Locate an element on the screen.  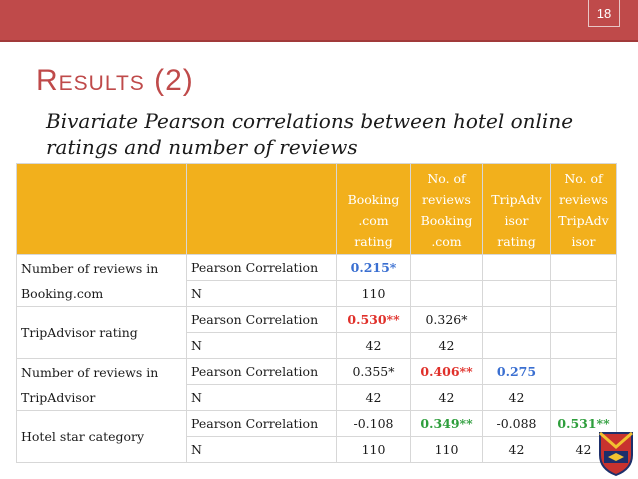
table-cell: -0.108 is located at coordinates (373, 423).